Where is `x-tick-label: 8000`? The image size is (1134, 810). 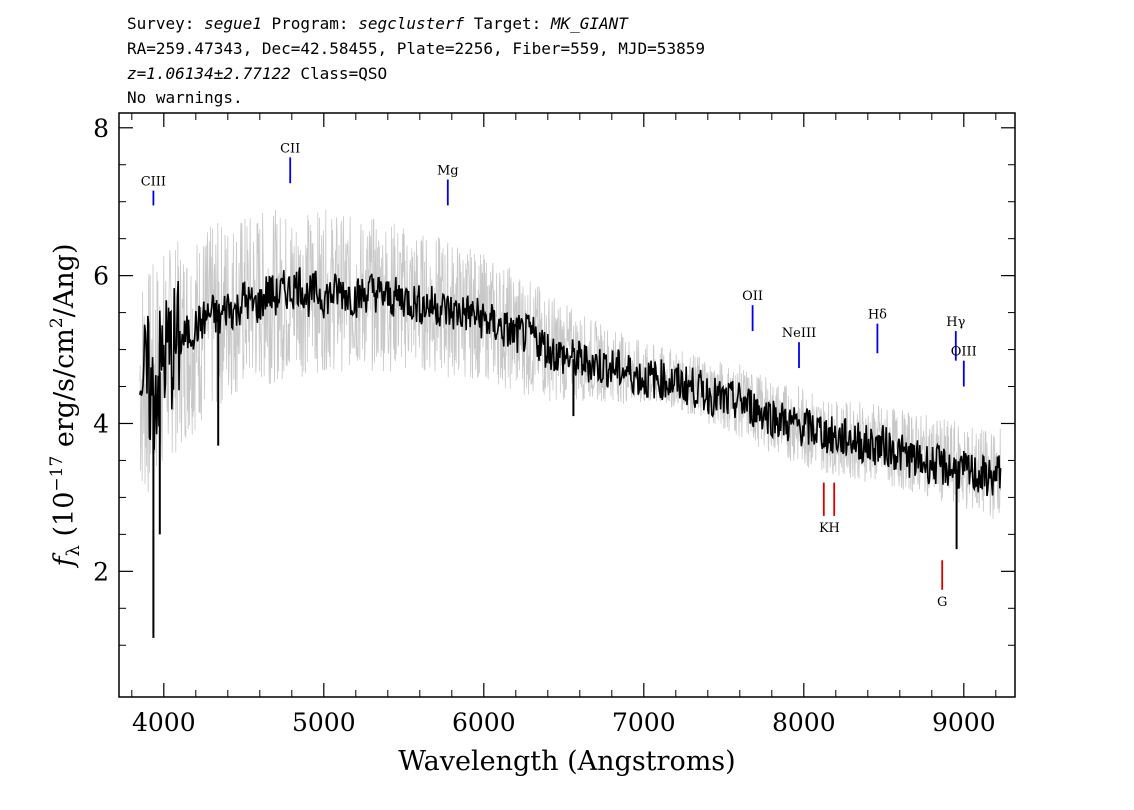
x-tick-label: 8000 is located at coordinates (804, 722).